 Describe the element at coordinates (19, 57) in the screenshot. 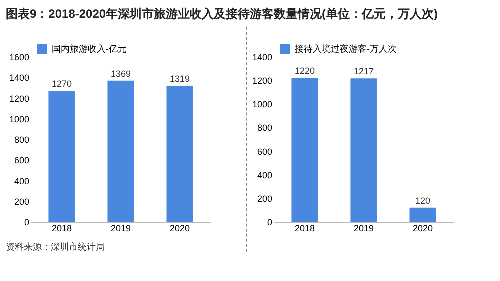

I see `y-tick-label: 1600` at that location.